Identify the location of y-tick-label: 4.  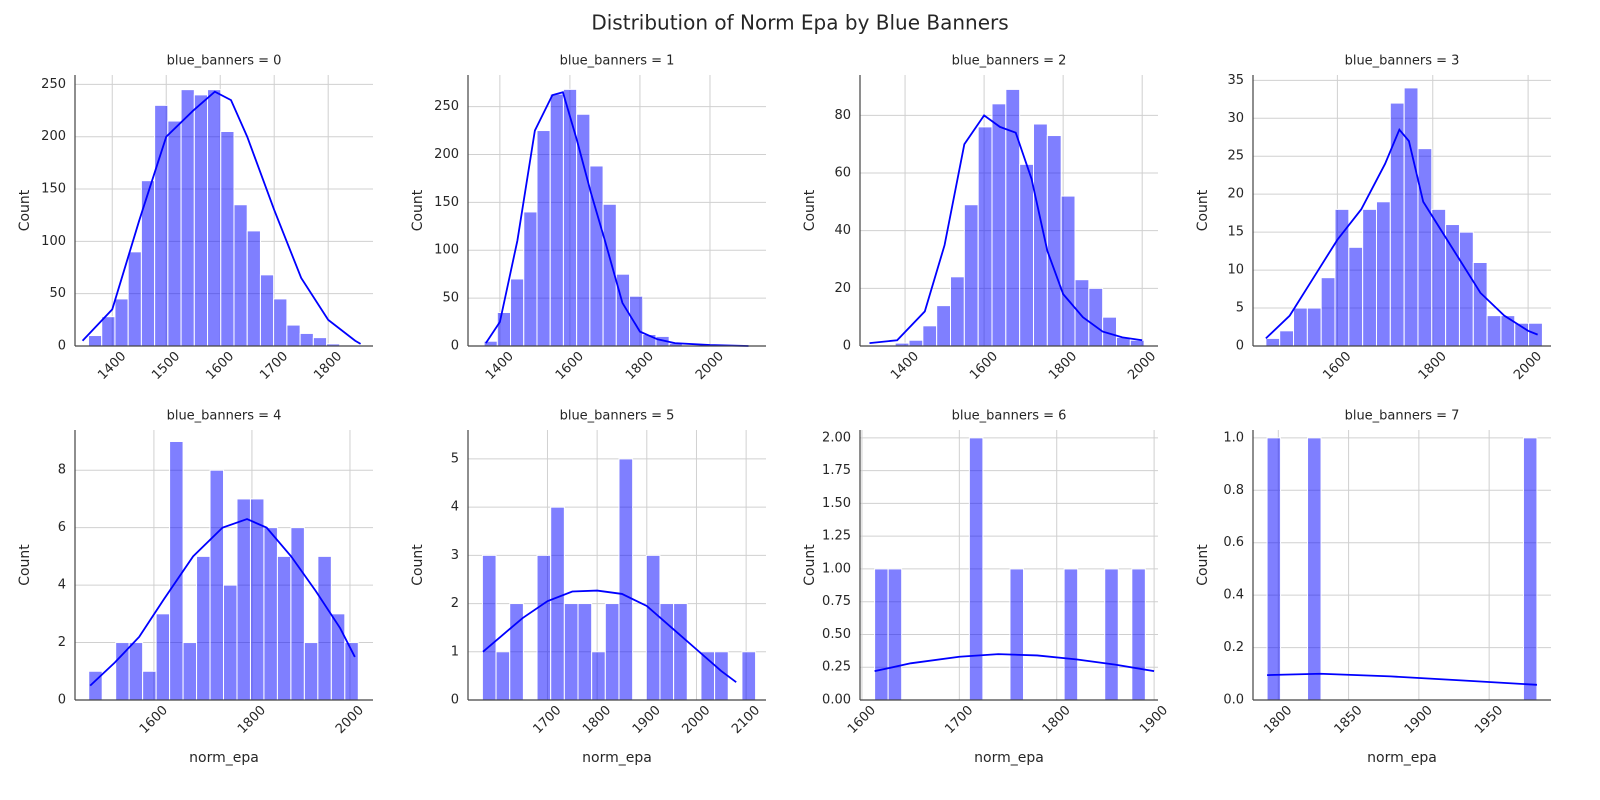
(62, 585).